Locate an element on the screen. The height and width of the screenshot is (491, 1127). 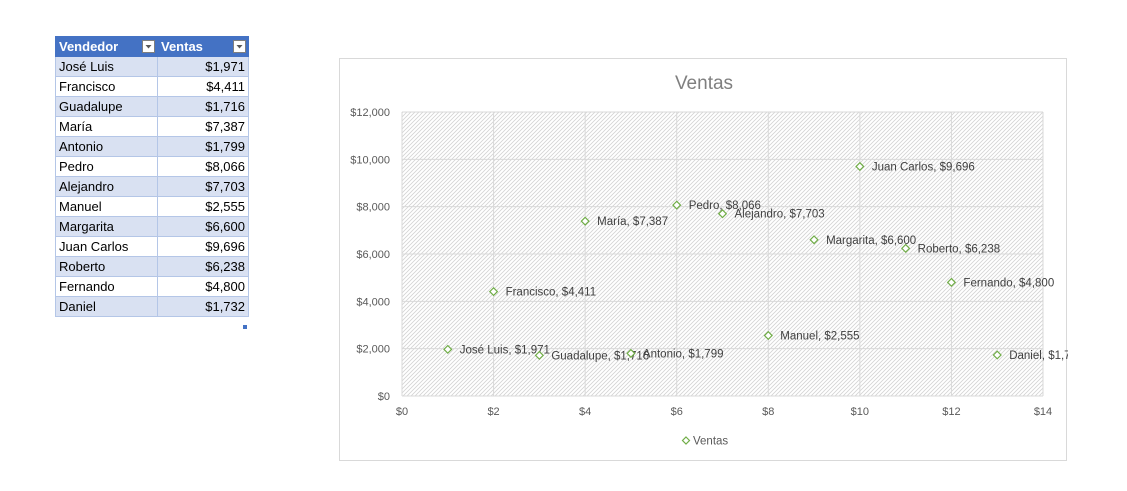
table-row: Margarita $6,600 is located at coordinates (152, 226).